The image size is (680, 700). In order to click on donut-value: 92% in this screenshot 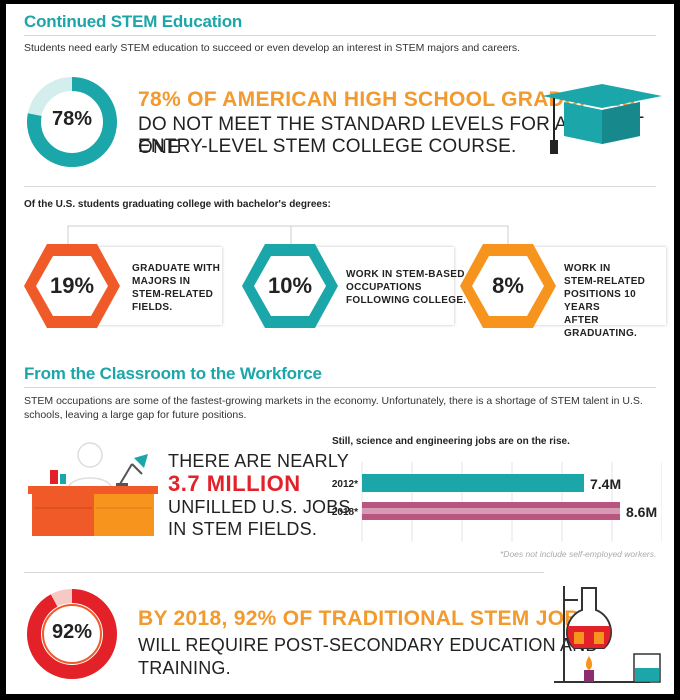, I will do `click(72, 632)`.